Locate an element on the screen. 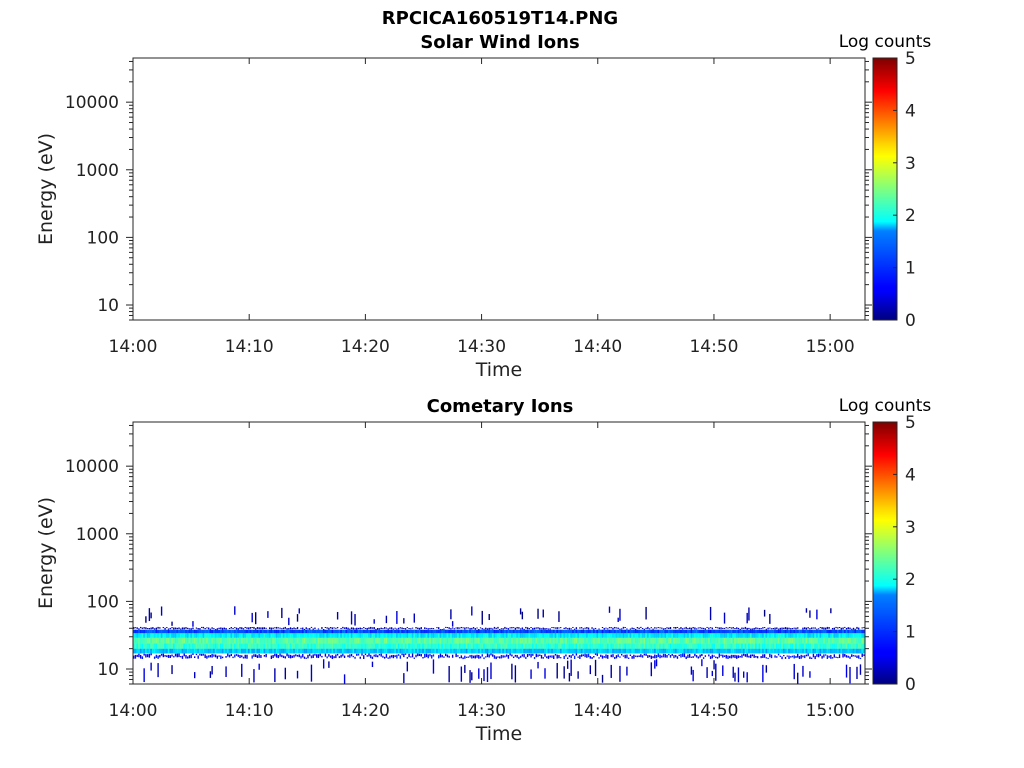  panel-title: Solar Wind Ions is located at coordinates (499, 42).